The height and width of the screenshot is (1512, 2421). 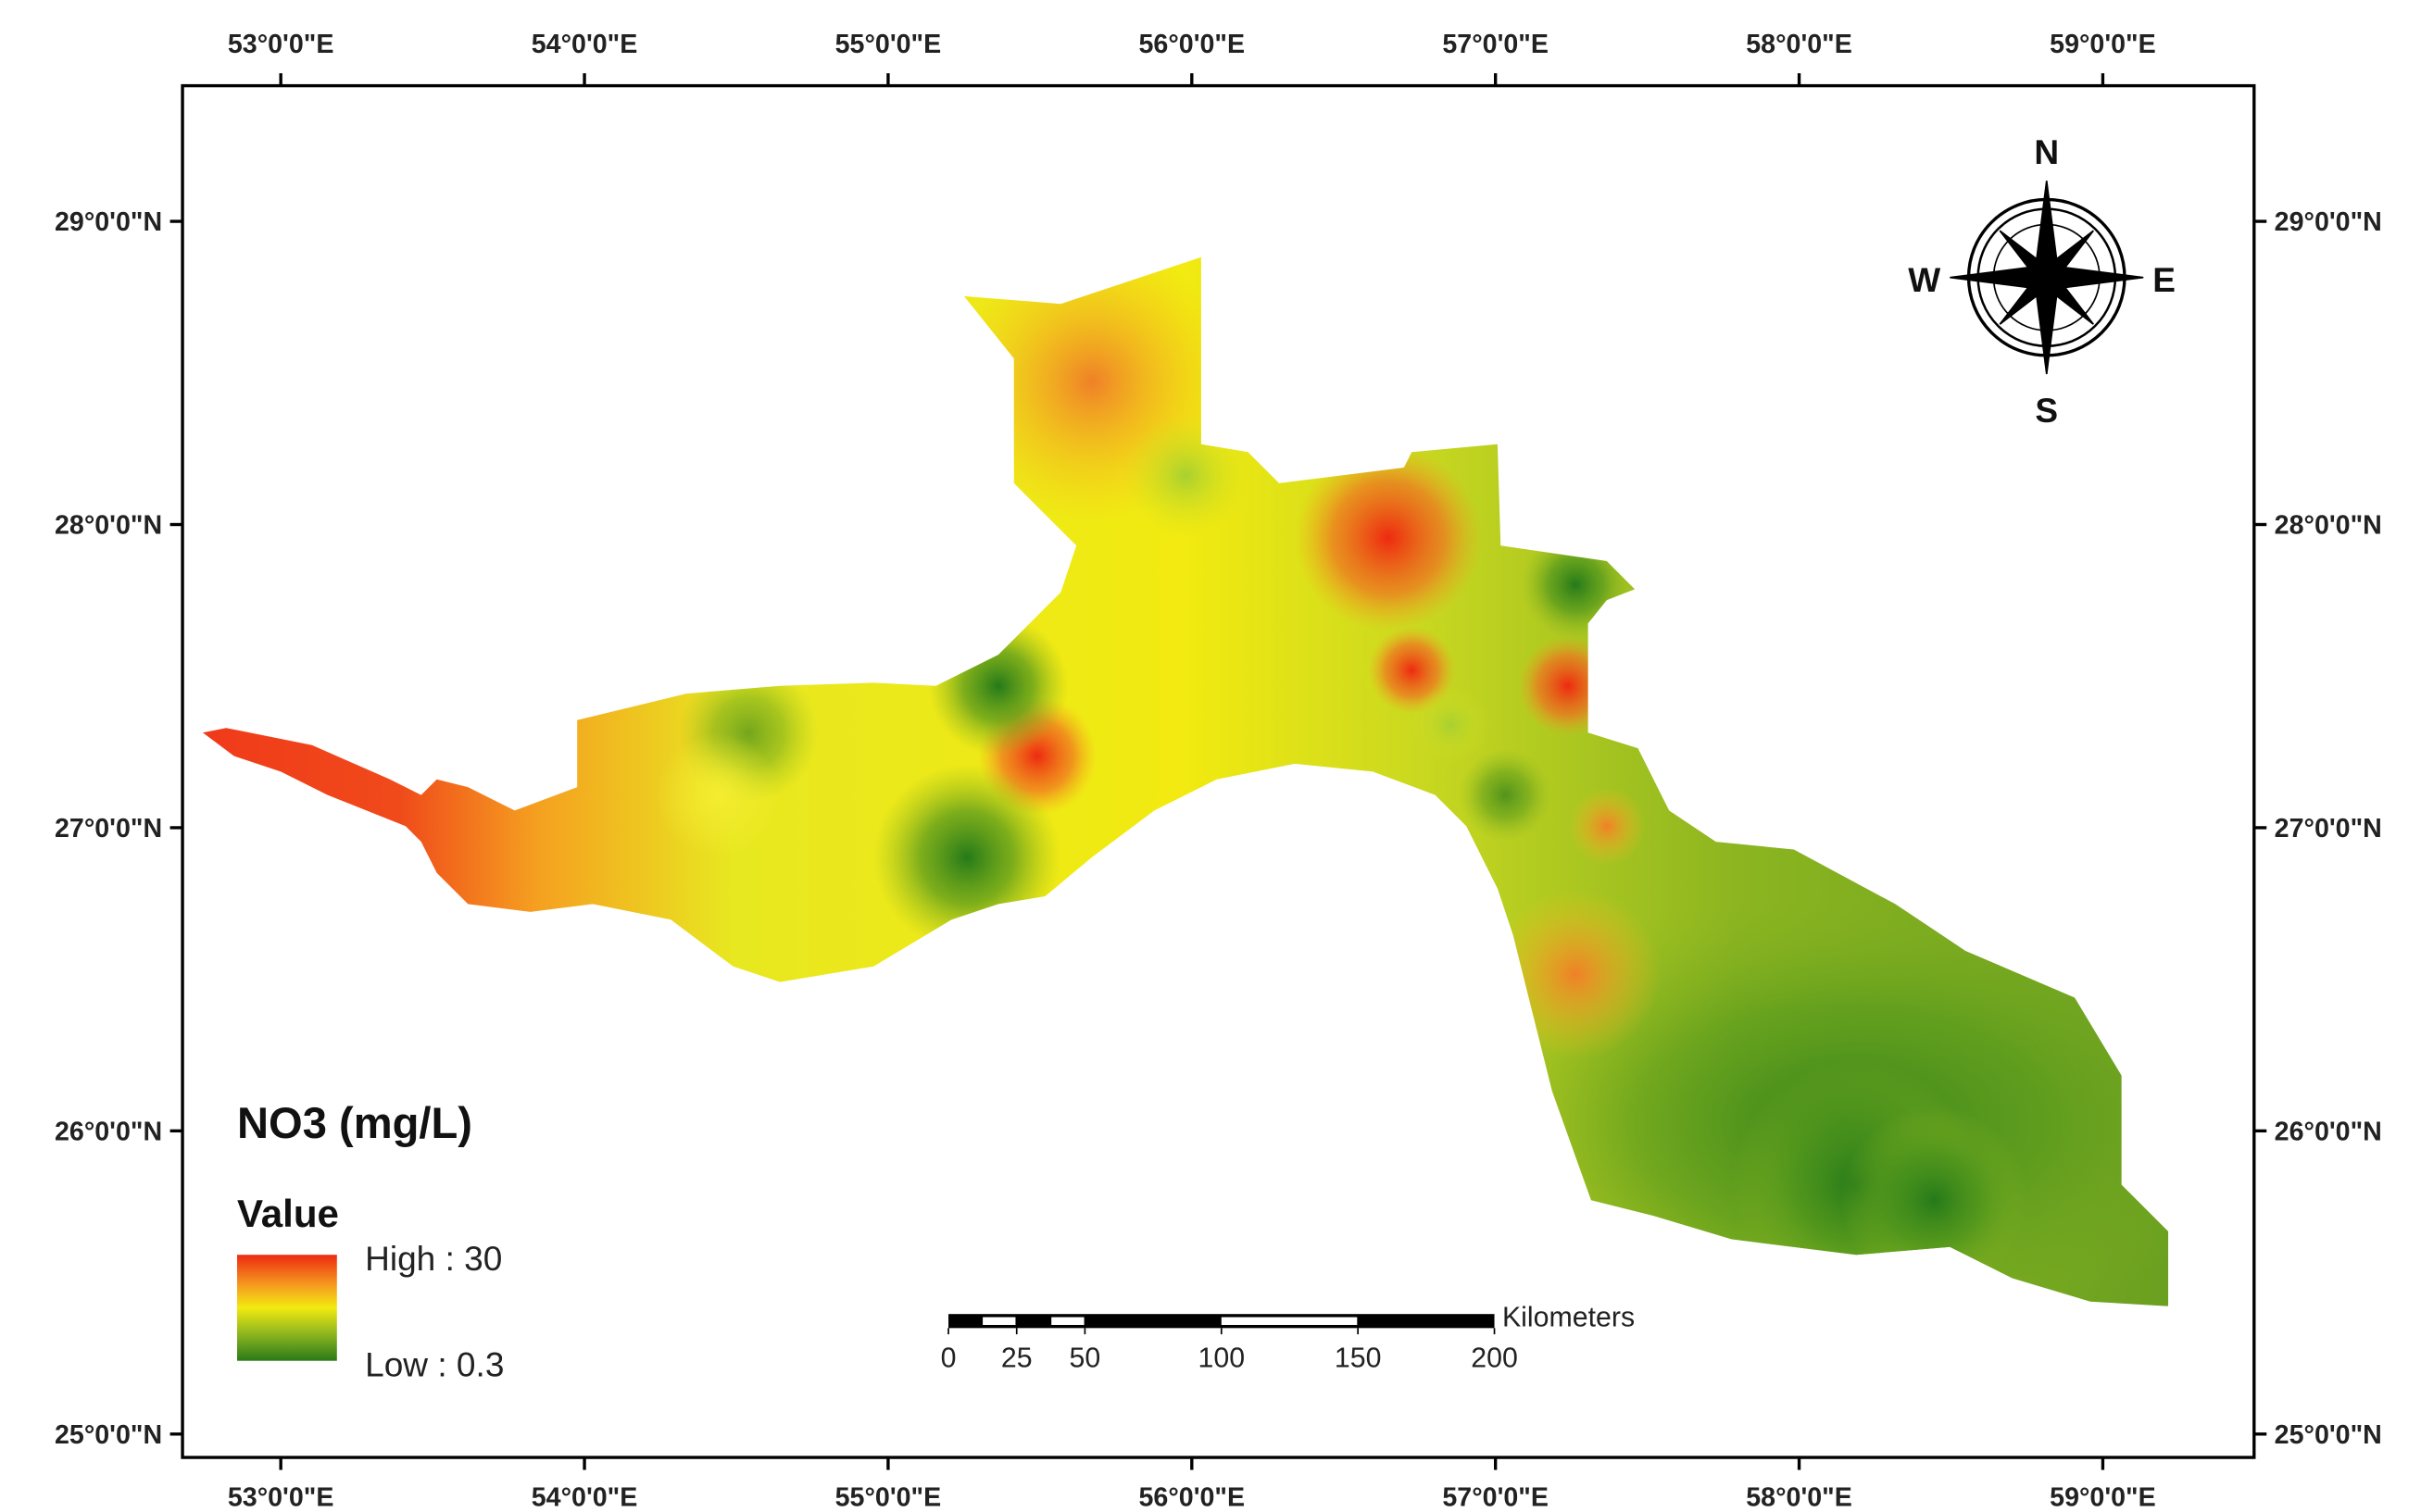 I want to click on lon-label-bottom: 59°0'0"E, so click(x=2103, y=1497).